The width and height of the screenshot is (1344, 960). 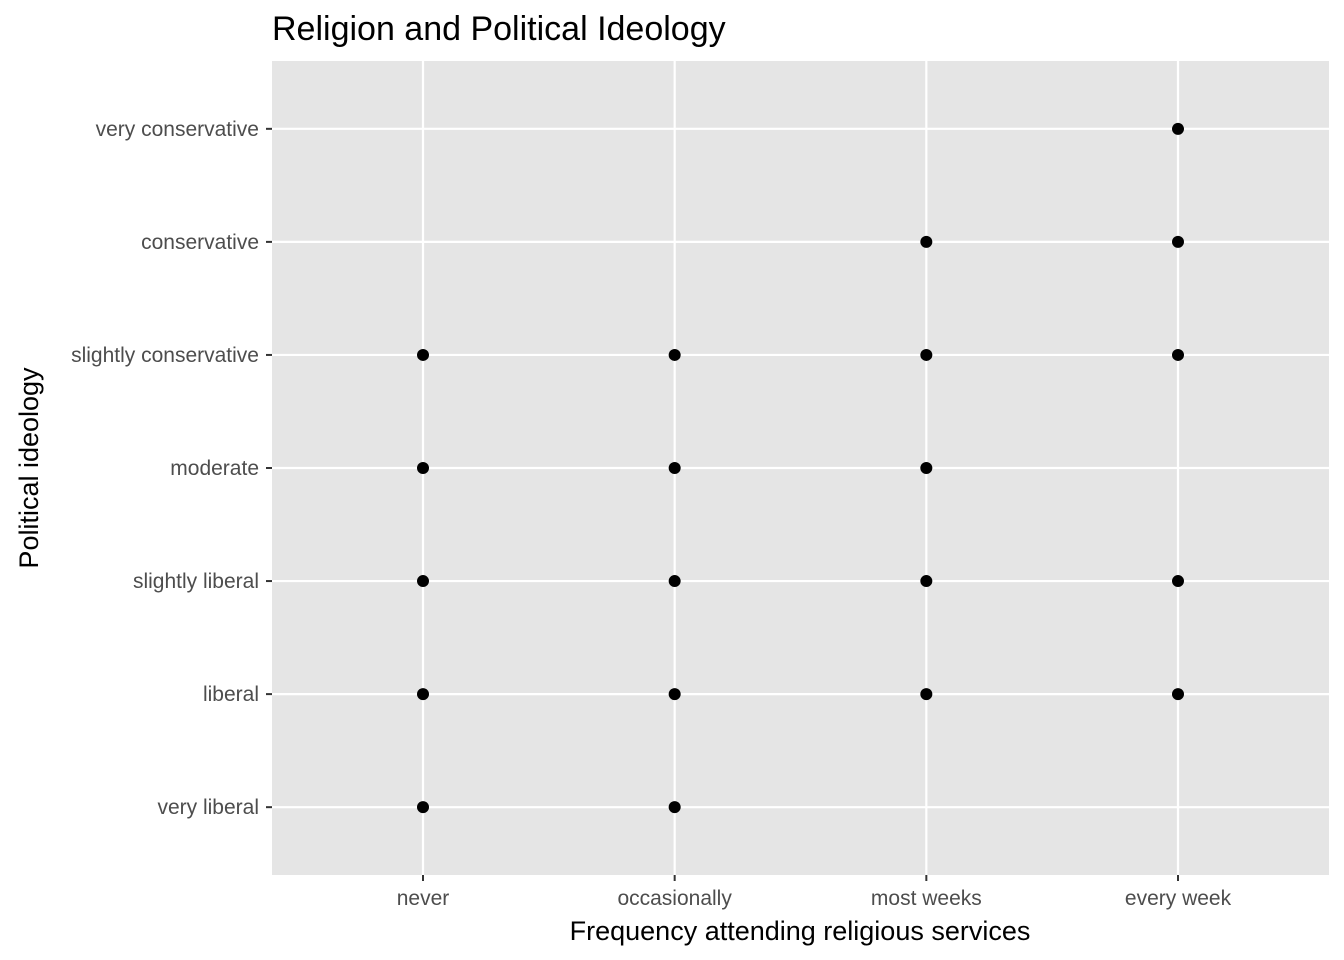 I want to click on data-point-never-liberal, so click(x=423, y=694).